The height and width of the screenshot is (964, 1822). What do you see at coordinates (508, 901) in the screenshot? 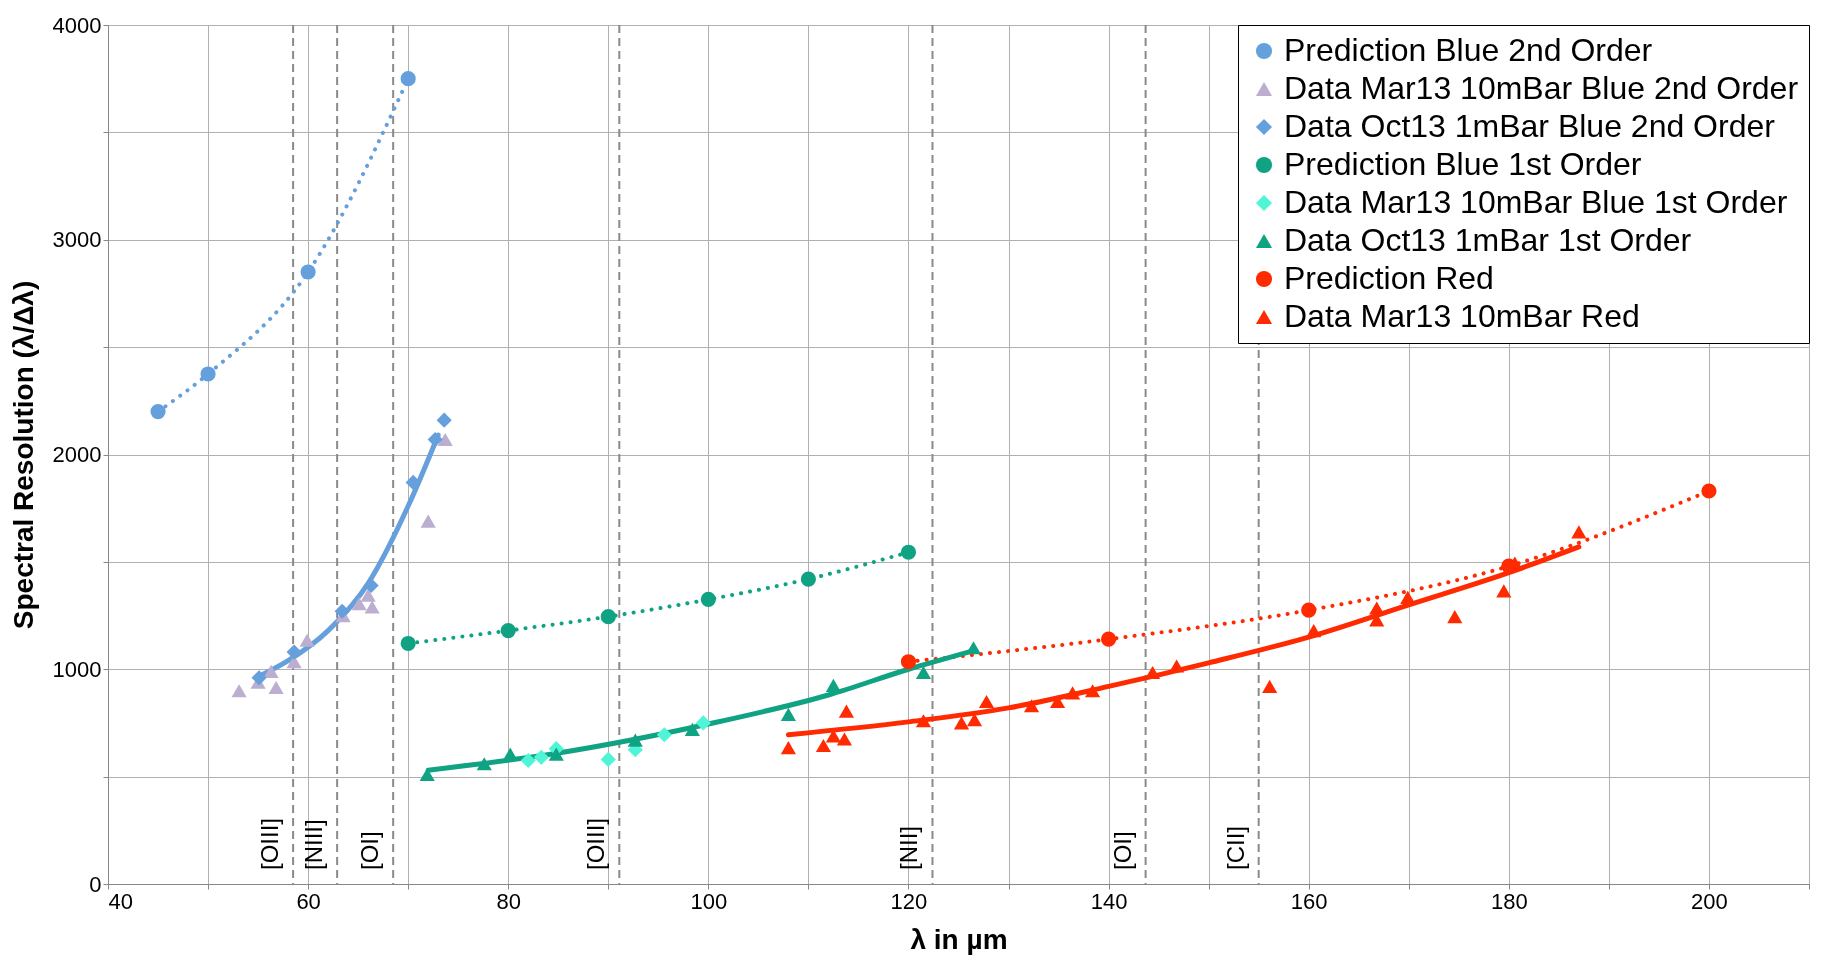
I see `x-tick-label: 80` at bounding box center [508, 901].